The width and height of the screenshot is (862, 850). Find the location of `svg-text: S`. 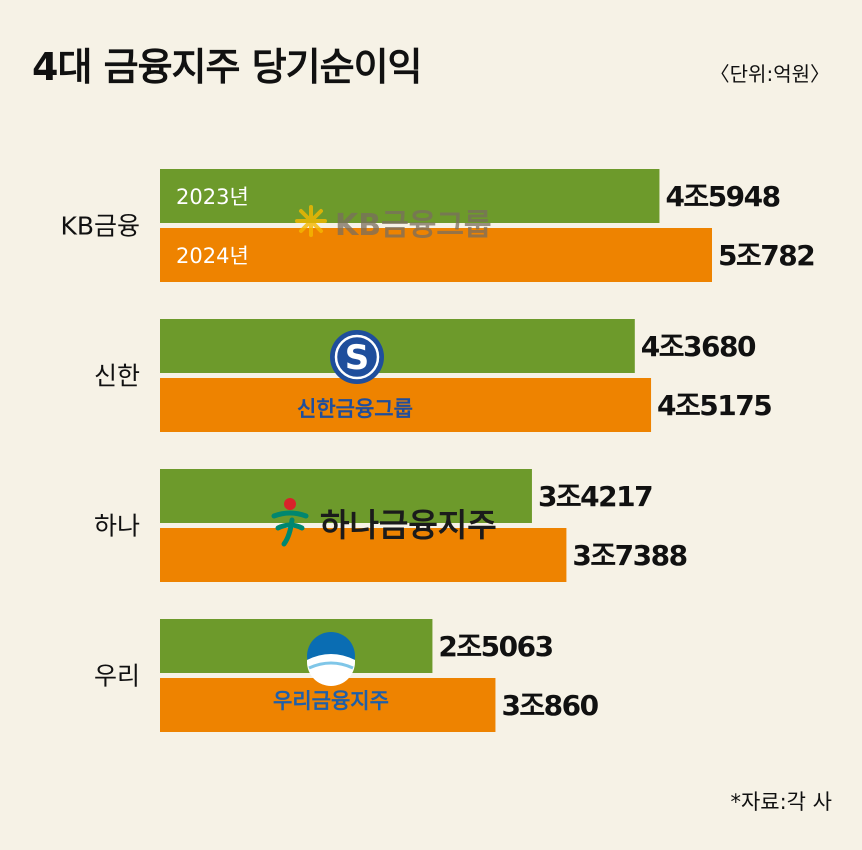

svg-text: S is located at coordinates (357, 358).